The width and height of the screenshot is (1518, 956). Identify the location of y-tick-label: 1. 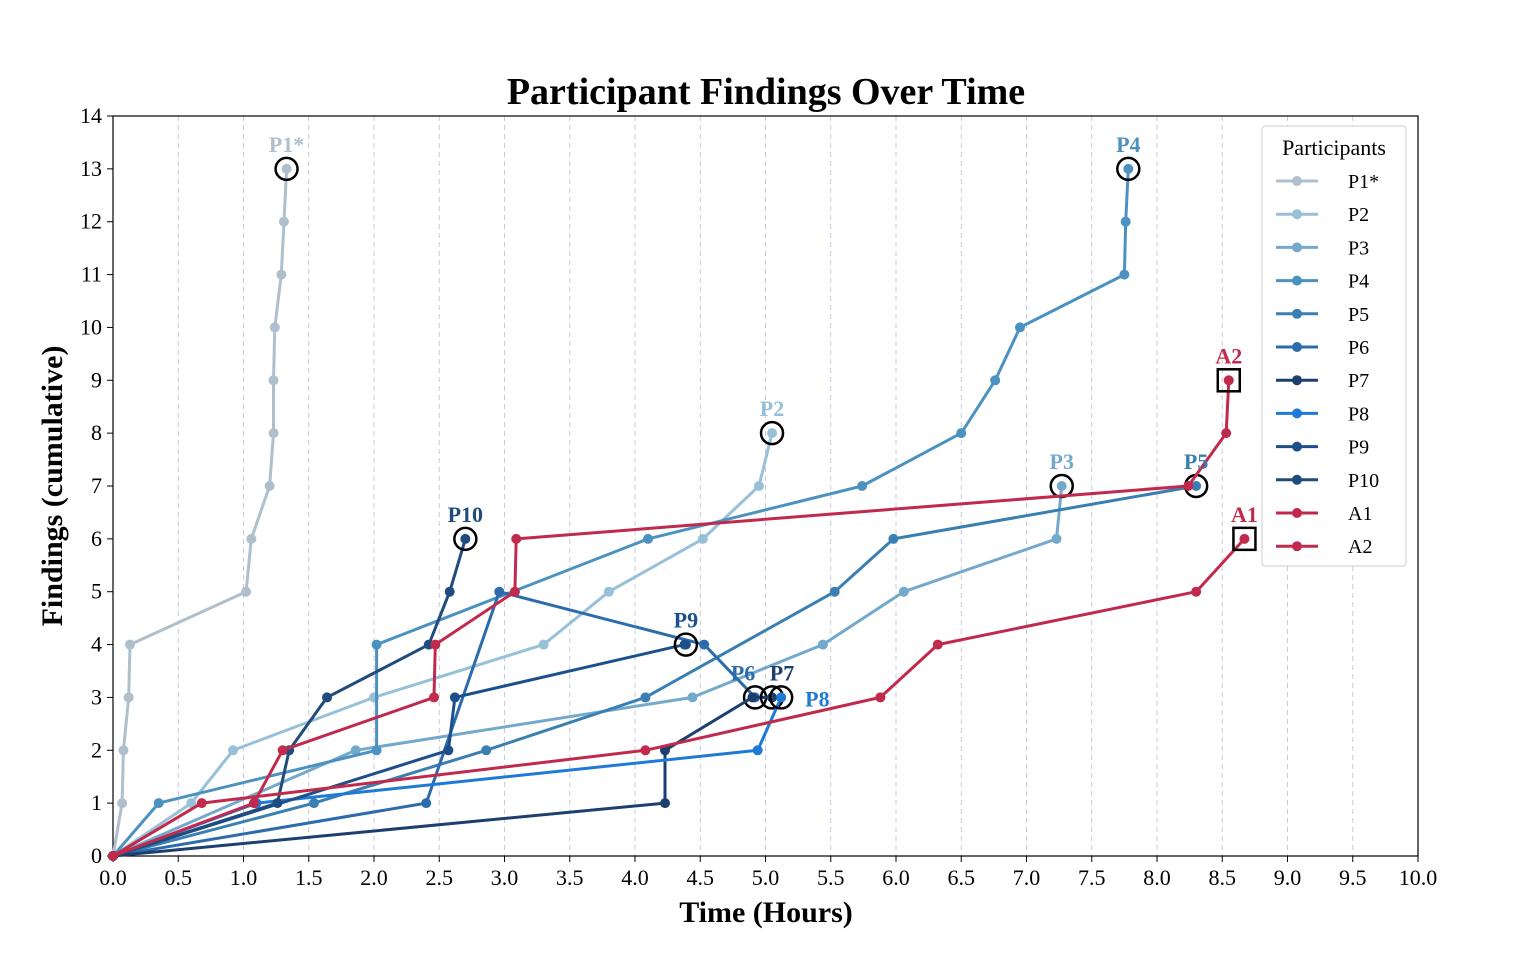
(96, 802).